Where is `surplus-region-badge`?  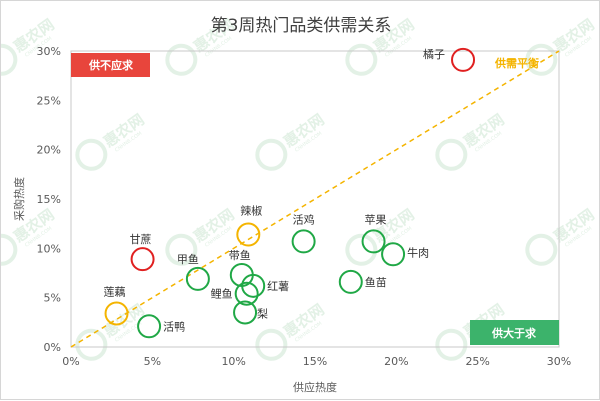
surplus-region-badge is located at coordinates (514, 332).